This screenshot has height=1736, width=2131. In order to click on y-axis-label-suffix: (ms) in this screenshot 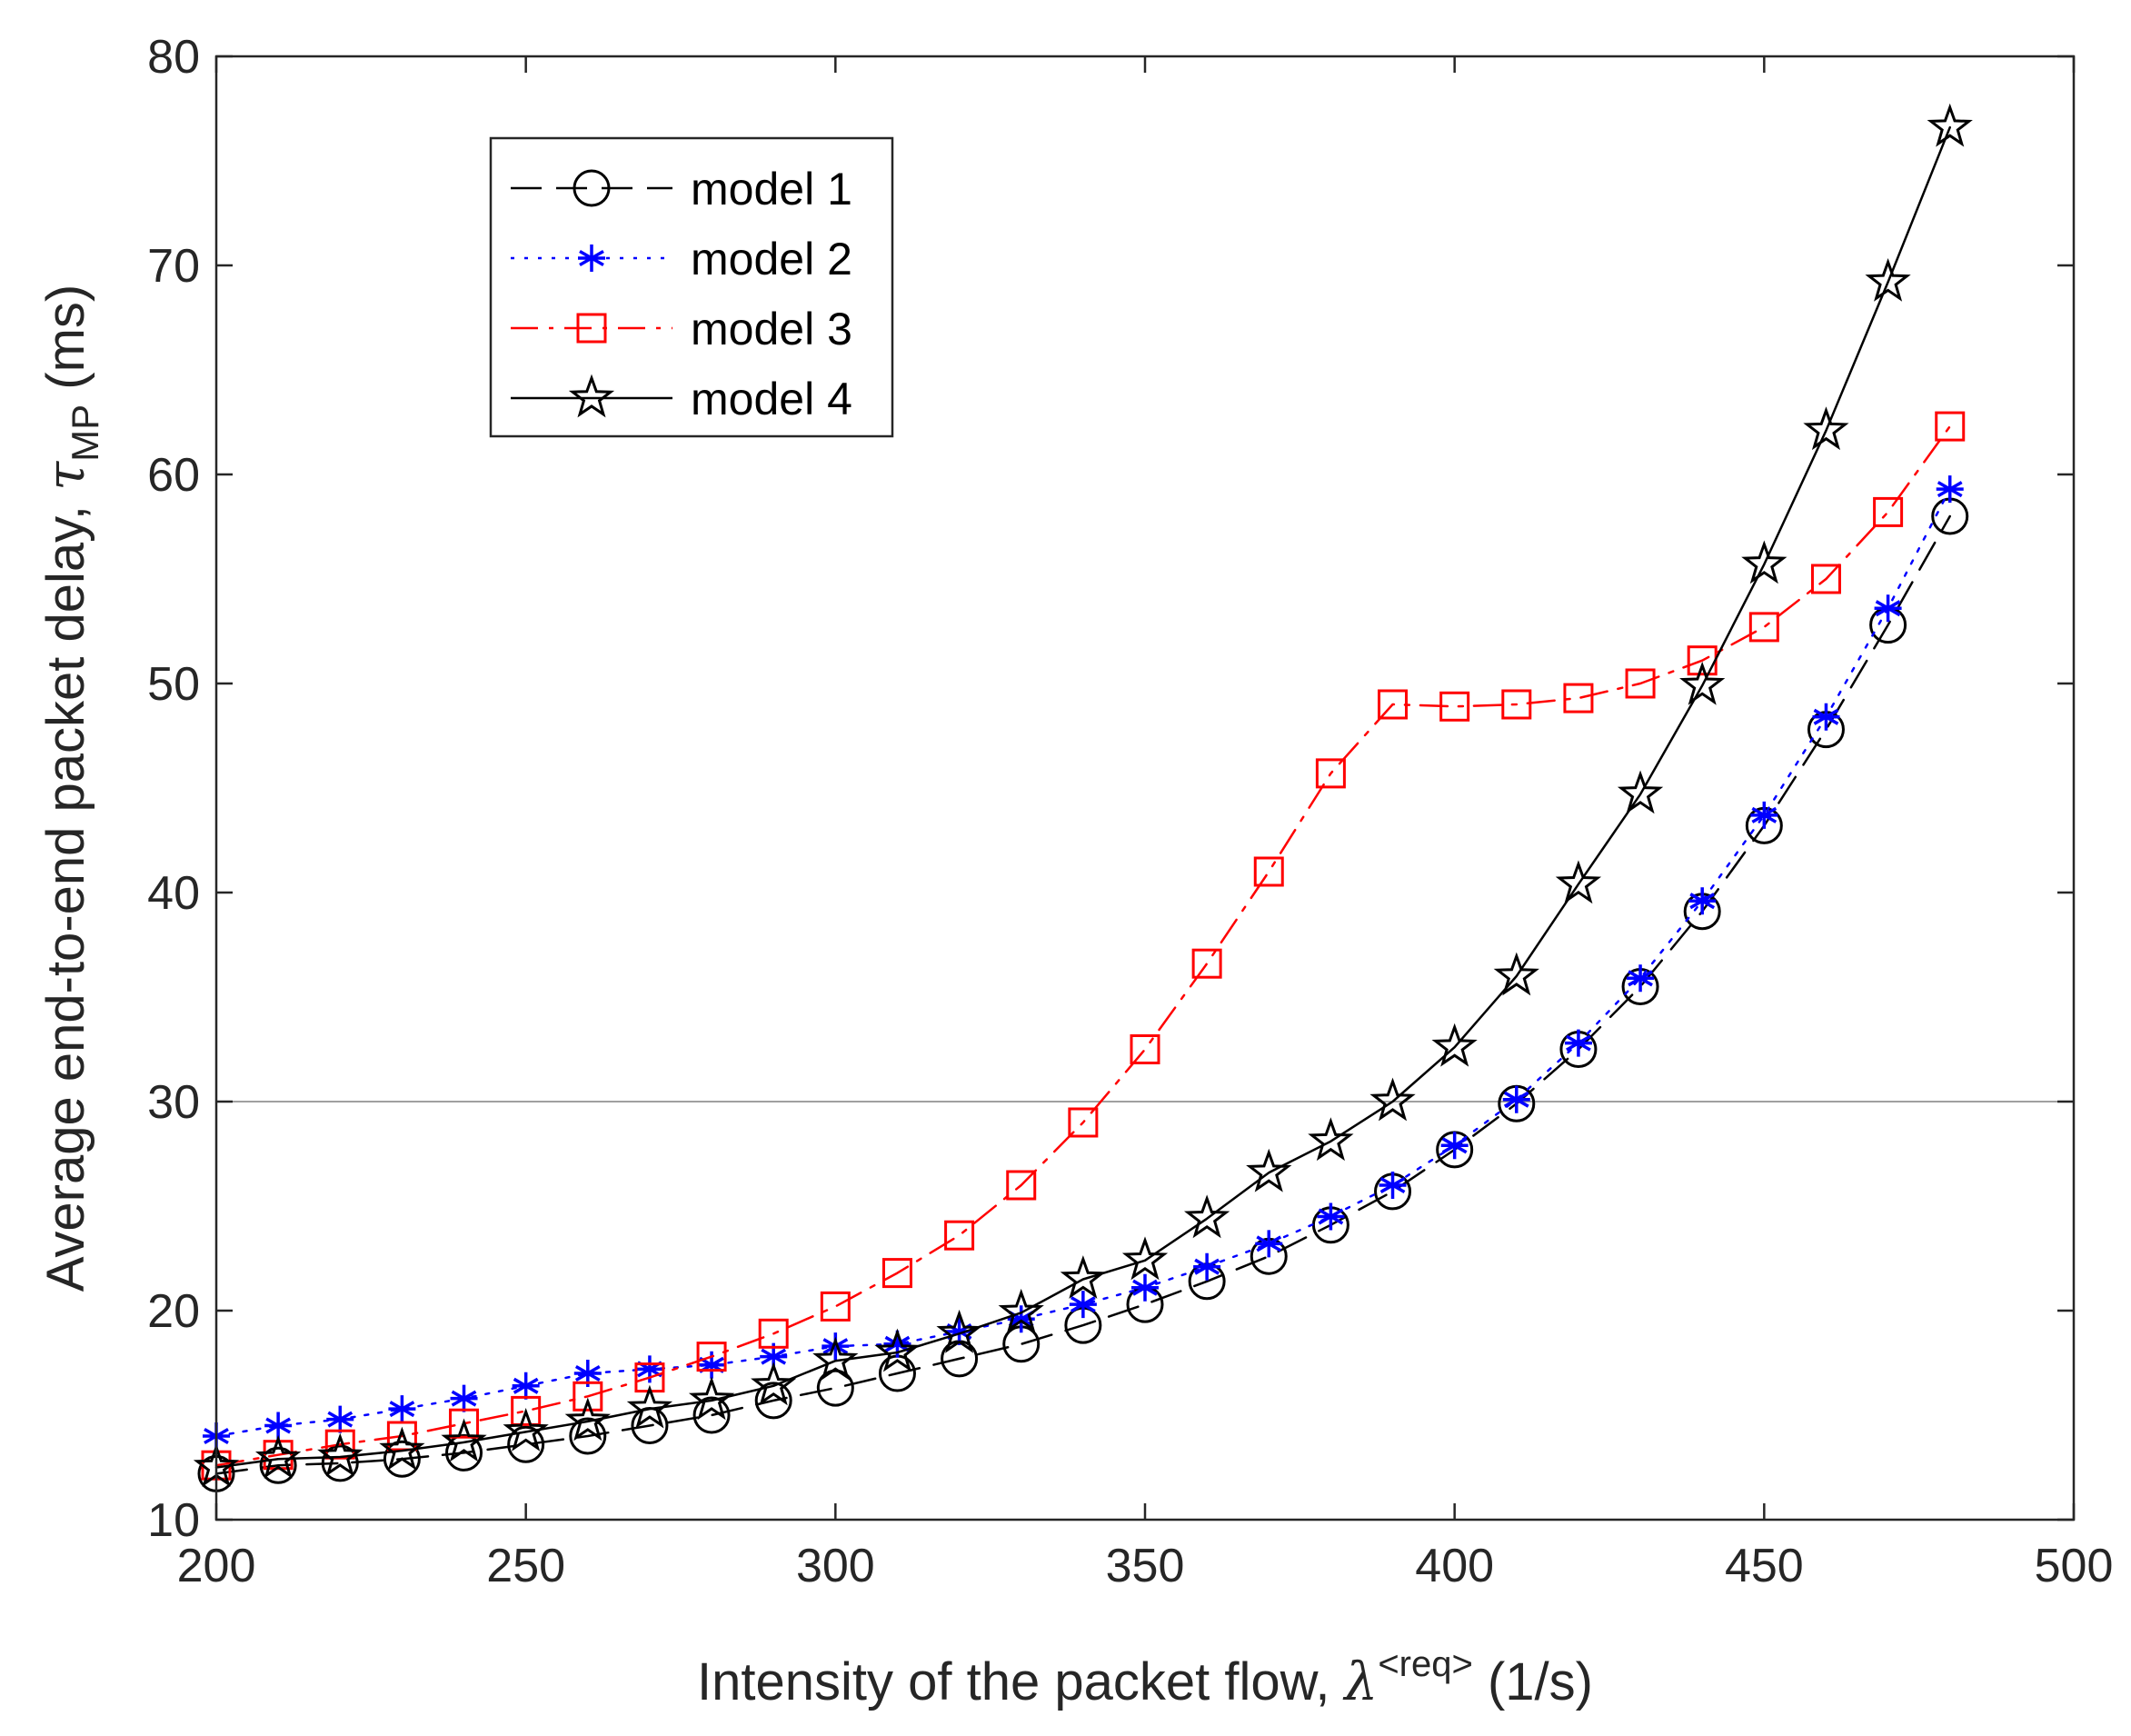, I will do `click(65, 344)`.